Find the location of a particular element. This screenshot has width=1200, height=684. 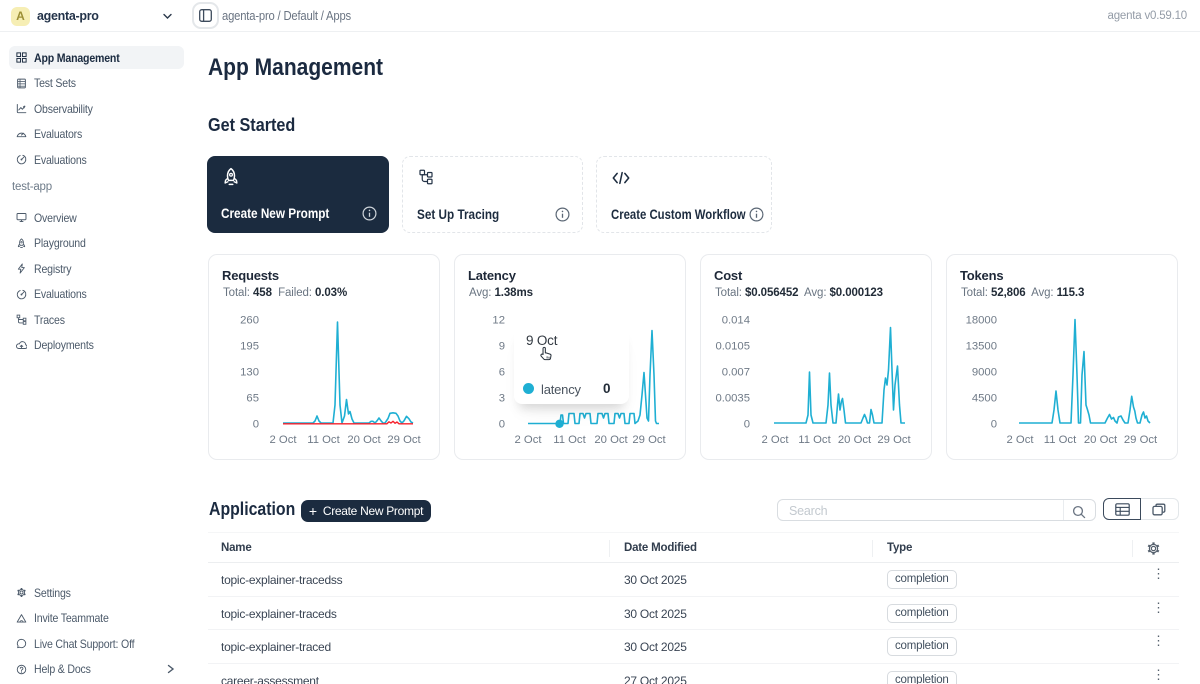

svg-text: 65 is located at coordinates (252, 399).